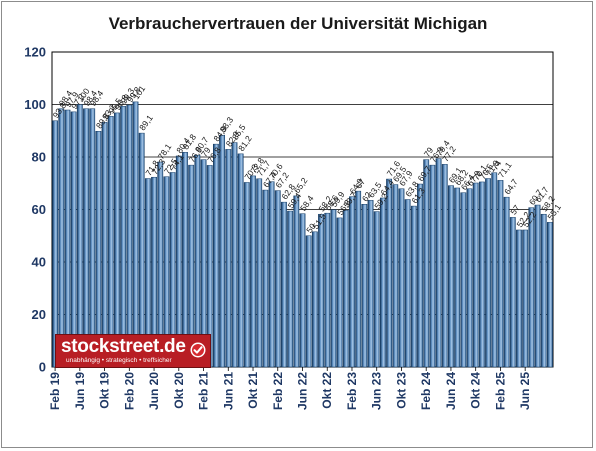 The image size is (596, 451). What do you see at coordinates (377, 391) in the screenshot?
I see `x-tick-label: Jun 23` at bounding box center [377, 391].